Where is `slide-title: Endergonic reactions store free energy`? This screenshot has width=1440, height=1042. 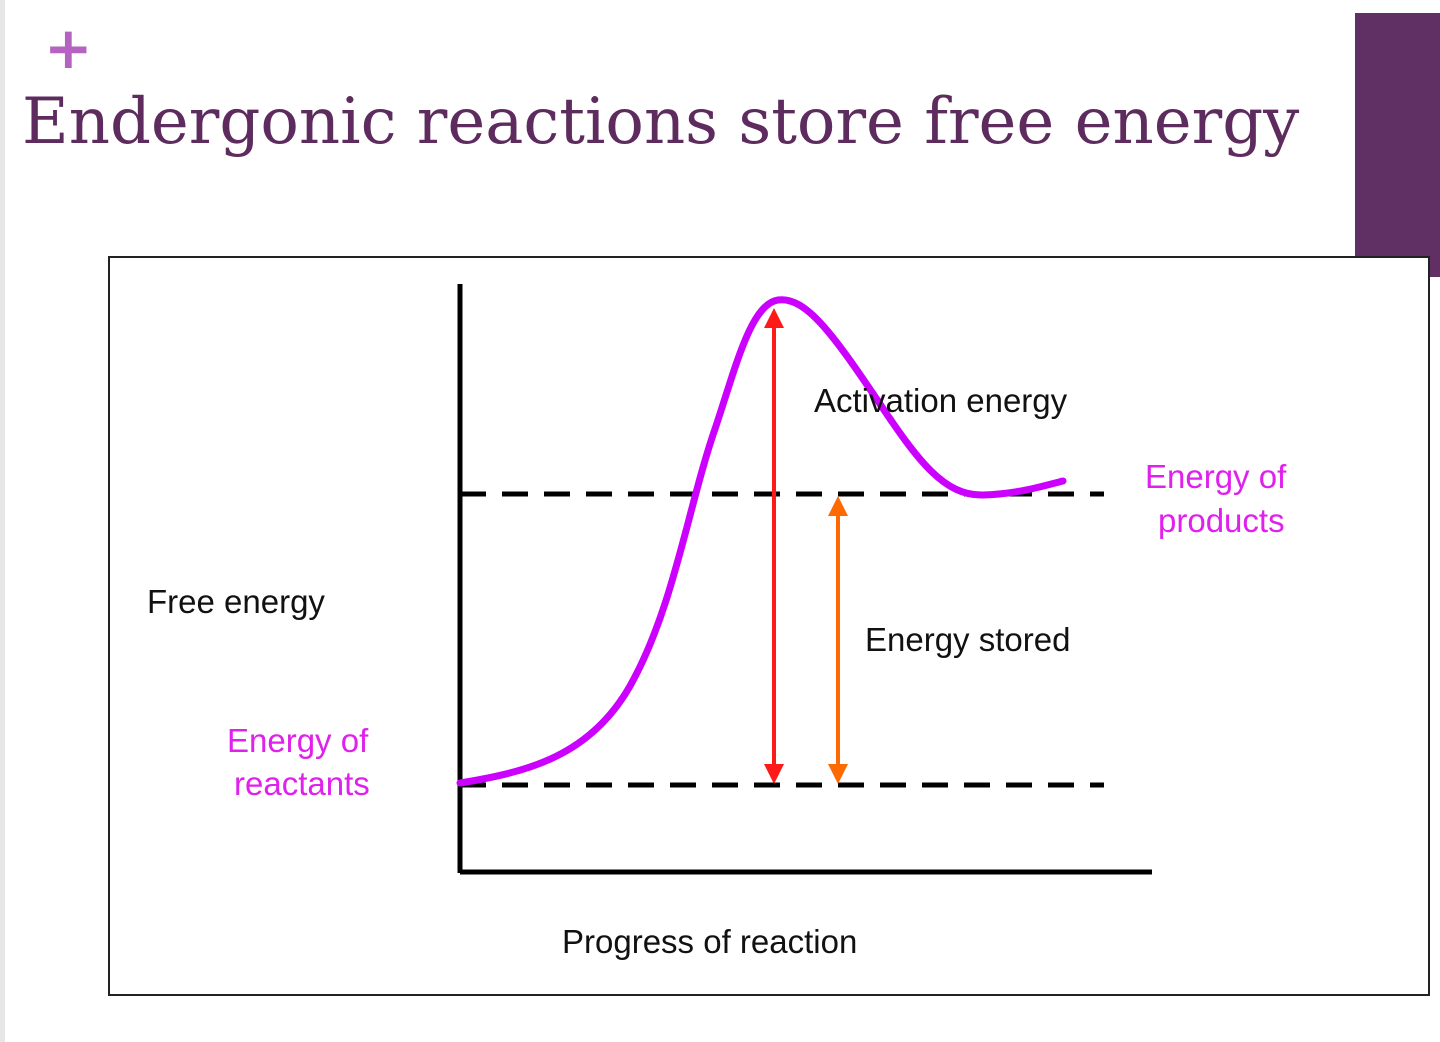
slide-title: Endergonic reactions store free energy is located at coordinates (661, 122).